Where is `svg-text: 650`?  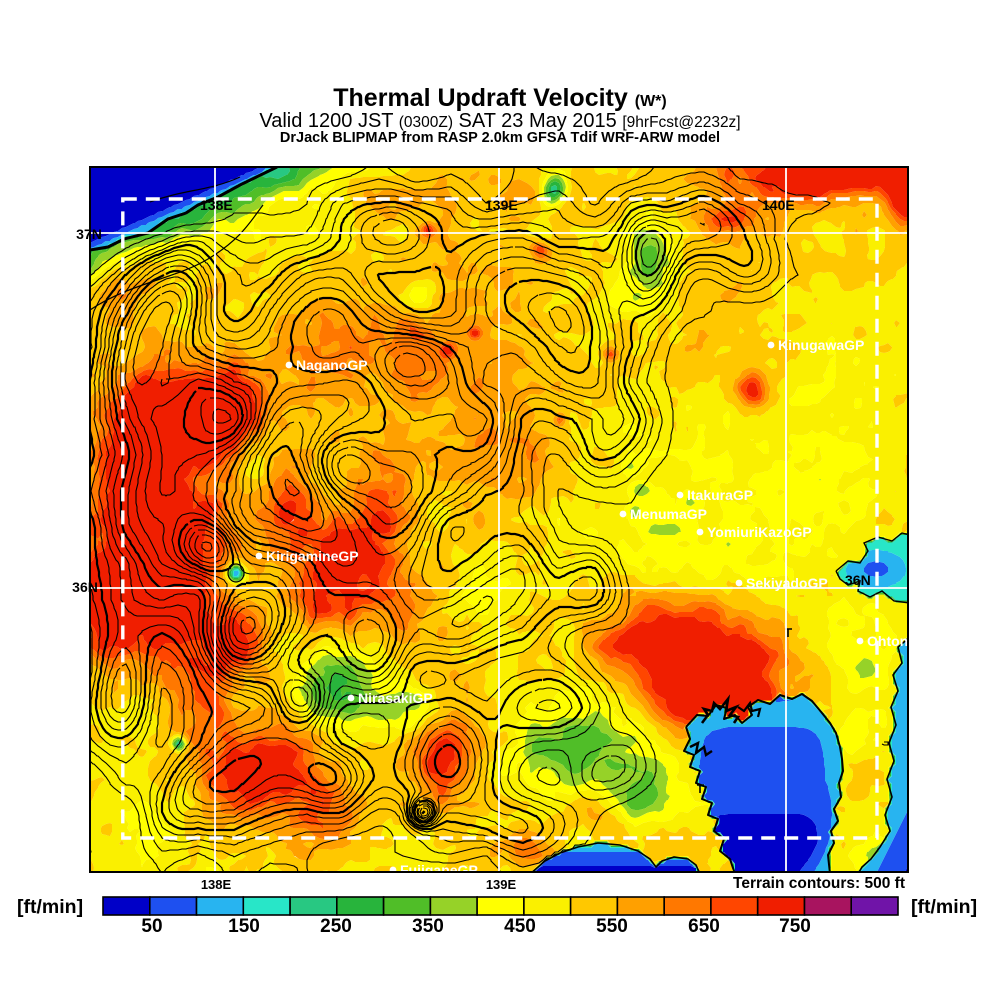
svg-text: 650 is located at coordinates (704, 926).